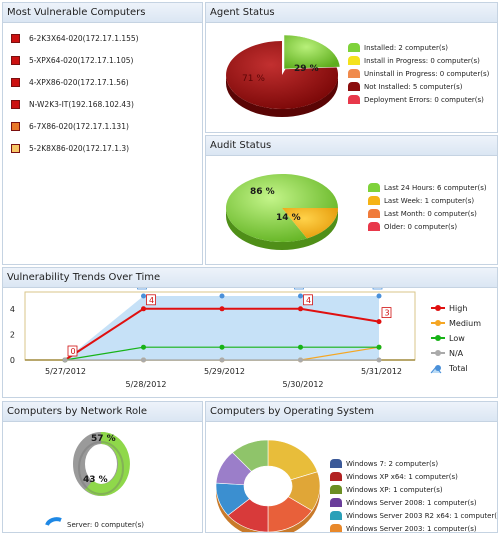  Describe the element at coordinates (430, 213) in the screenshot. I see `audit-status-legend-label: Last Month: 0 computer(s)` at that location.